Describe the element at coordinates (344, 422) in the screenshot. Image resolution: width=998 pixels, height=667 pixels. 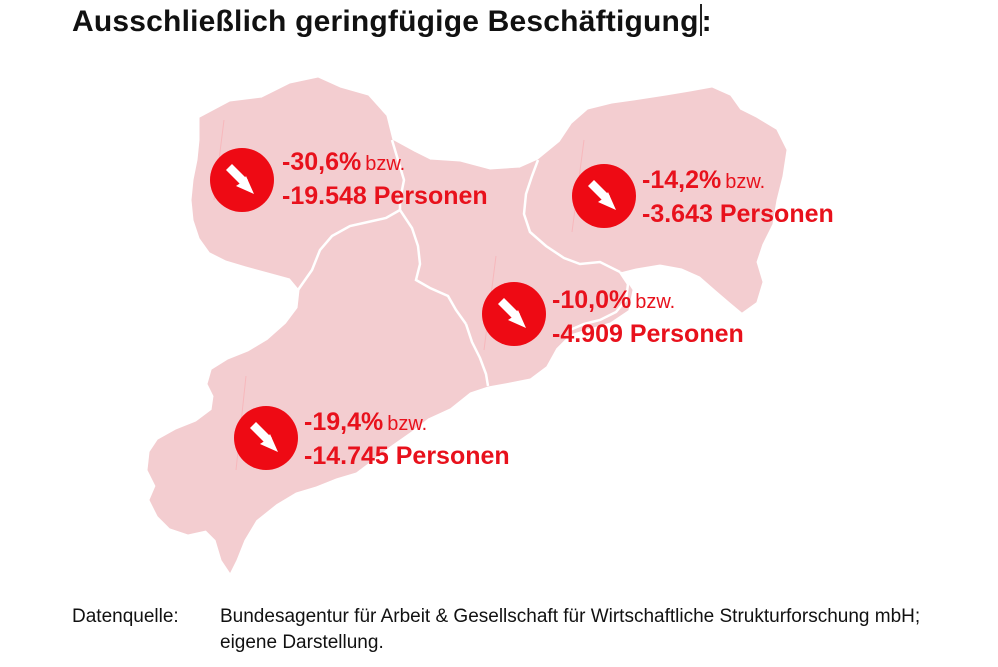
I see `region-percent: -19,4%` at that location.